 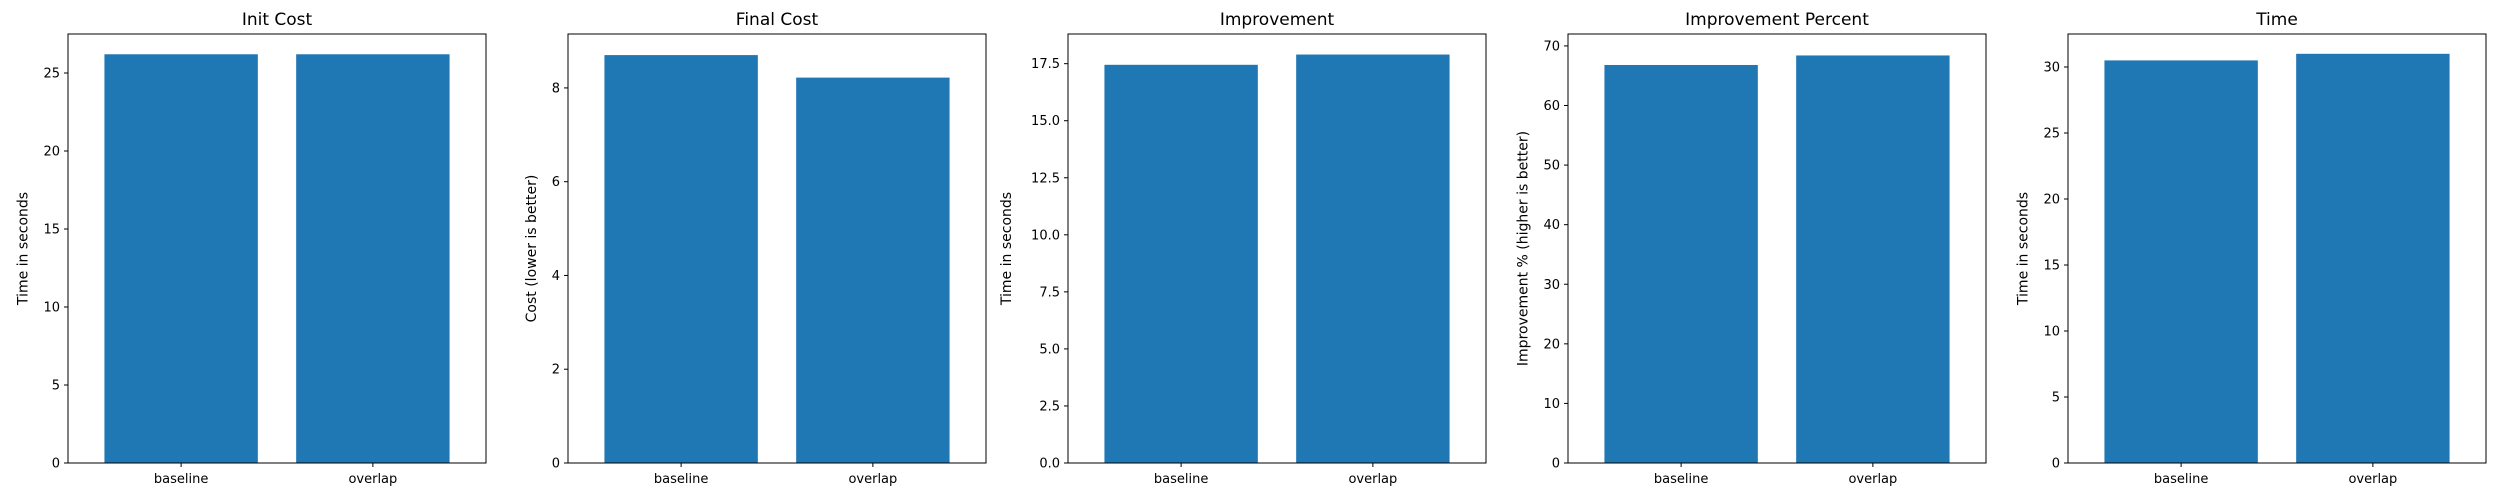 I want to click on y-tick-label: 10.0, so click(x=1045, y=235).